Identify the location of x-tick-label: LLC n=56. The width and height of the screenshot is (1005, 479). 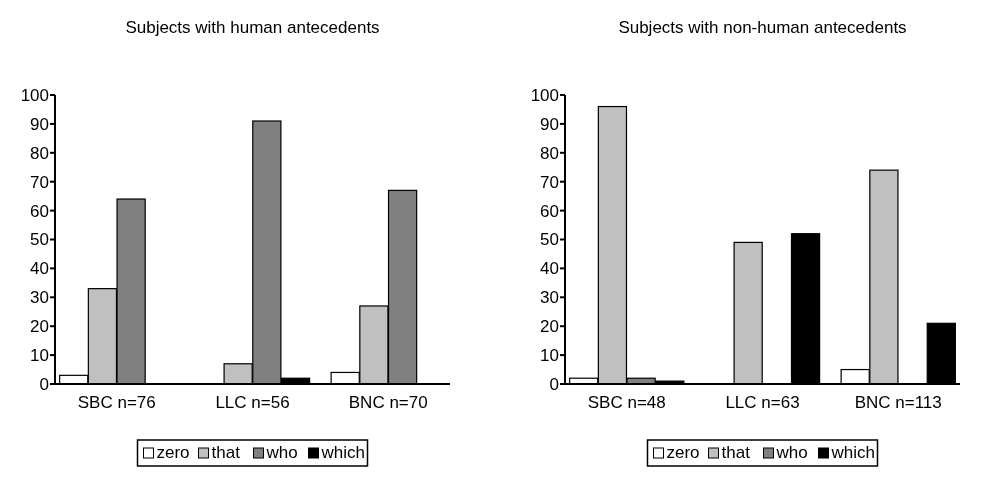
(252, 402).